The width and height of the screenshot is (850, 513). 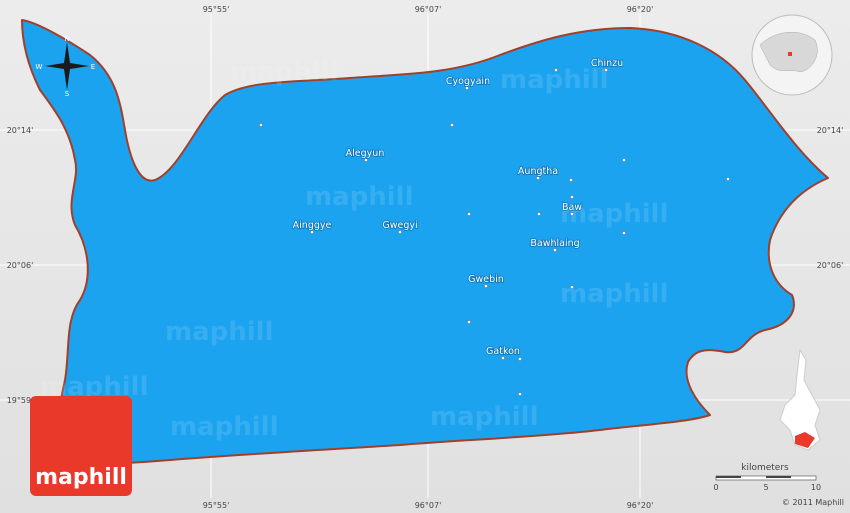 I want to click on place-label: Bawhlaing, so click(x=554, y=243).